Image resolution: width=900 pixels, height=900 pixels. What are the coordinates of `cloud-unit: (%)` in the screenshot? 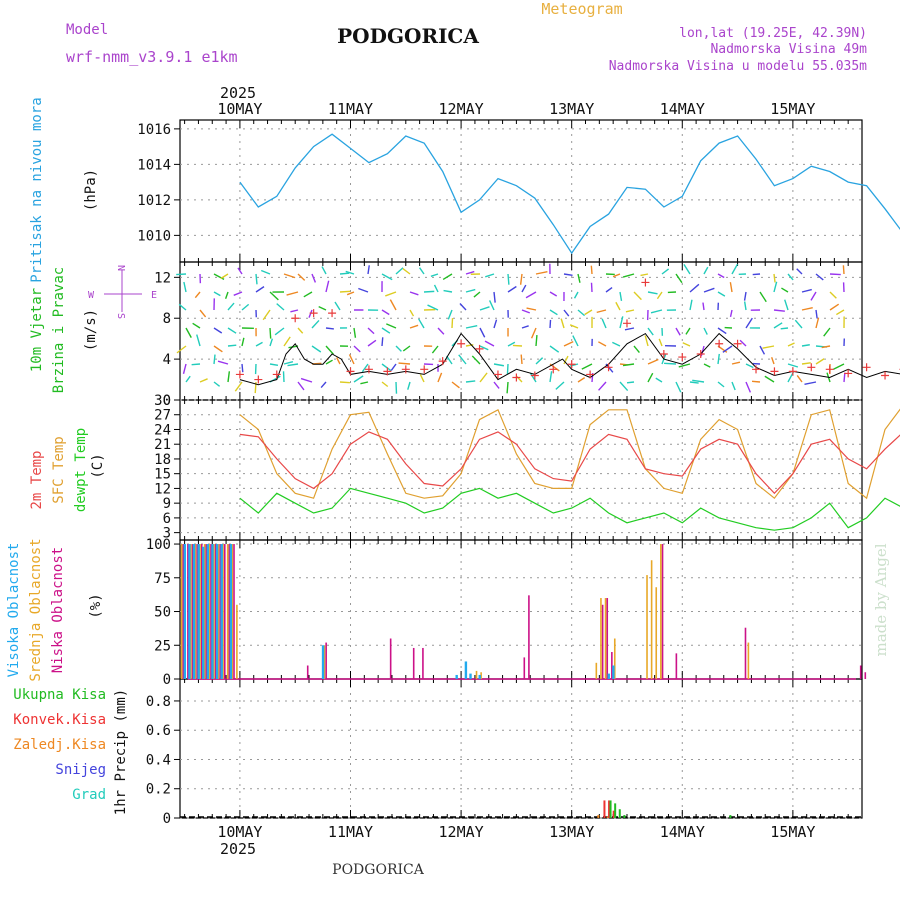 It's located at (96, 605).